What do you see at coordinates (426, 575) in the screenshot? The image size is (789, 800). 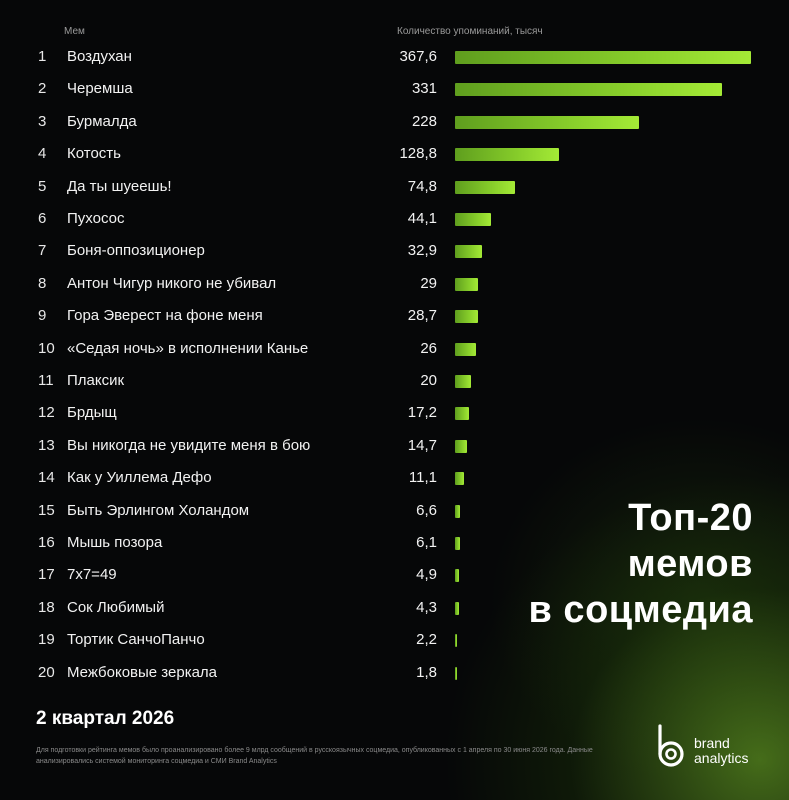 I see `value-label: 4,9` at bounding box center [426, 575].